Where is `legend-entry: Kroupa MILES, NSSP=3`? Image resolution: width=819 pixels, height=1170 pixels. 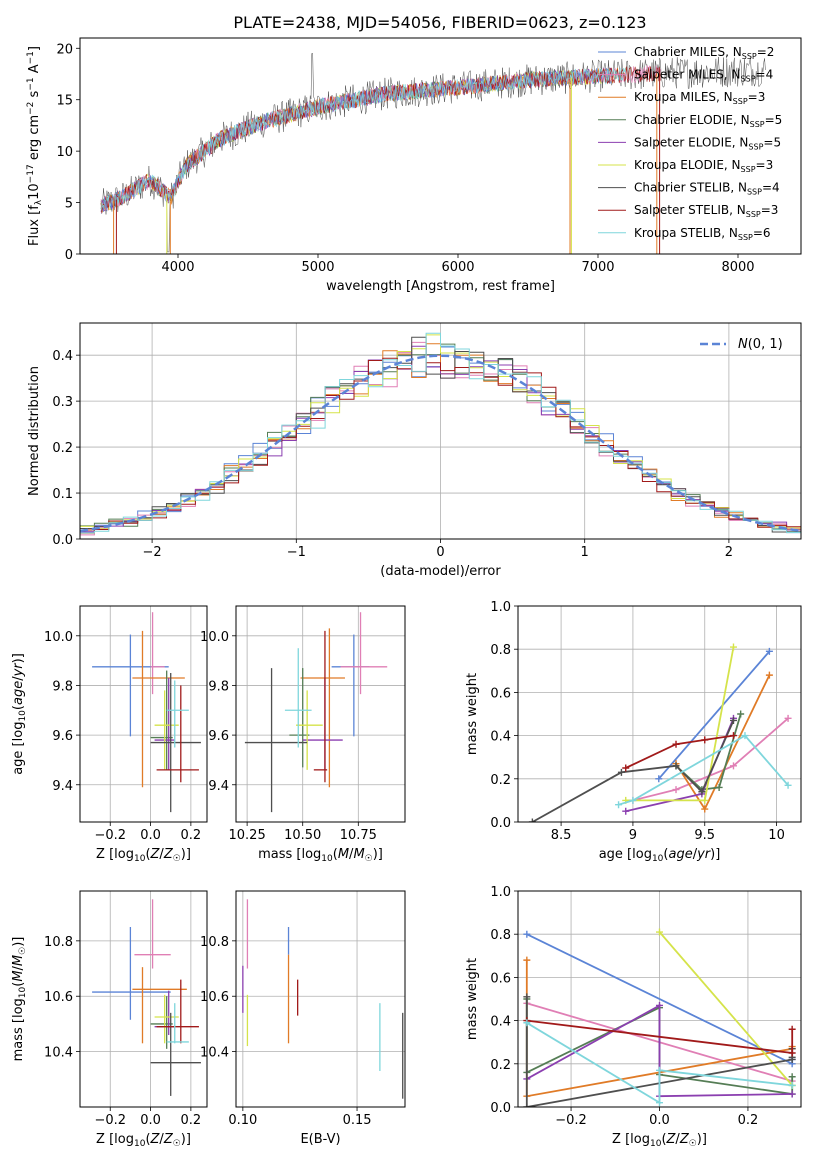
legend-entry: Kroupa MILES, NSSP=3 is located at coordinates (699, 98).